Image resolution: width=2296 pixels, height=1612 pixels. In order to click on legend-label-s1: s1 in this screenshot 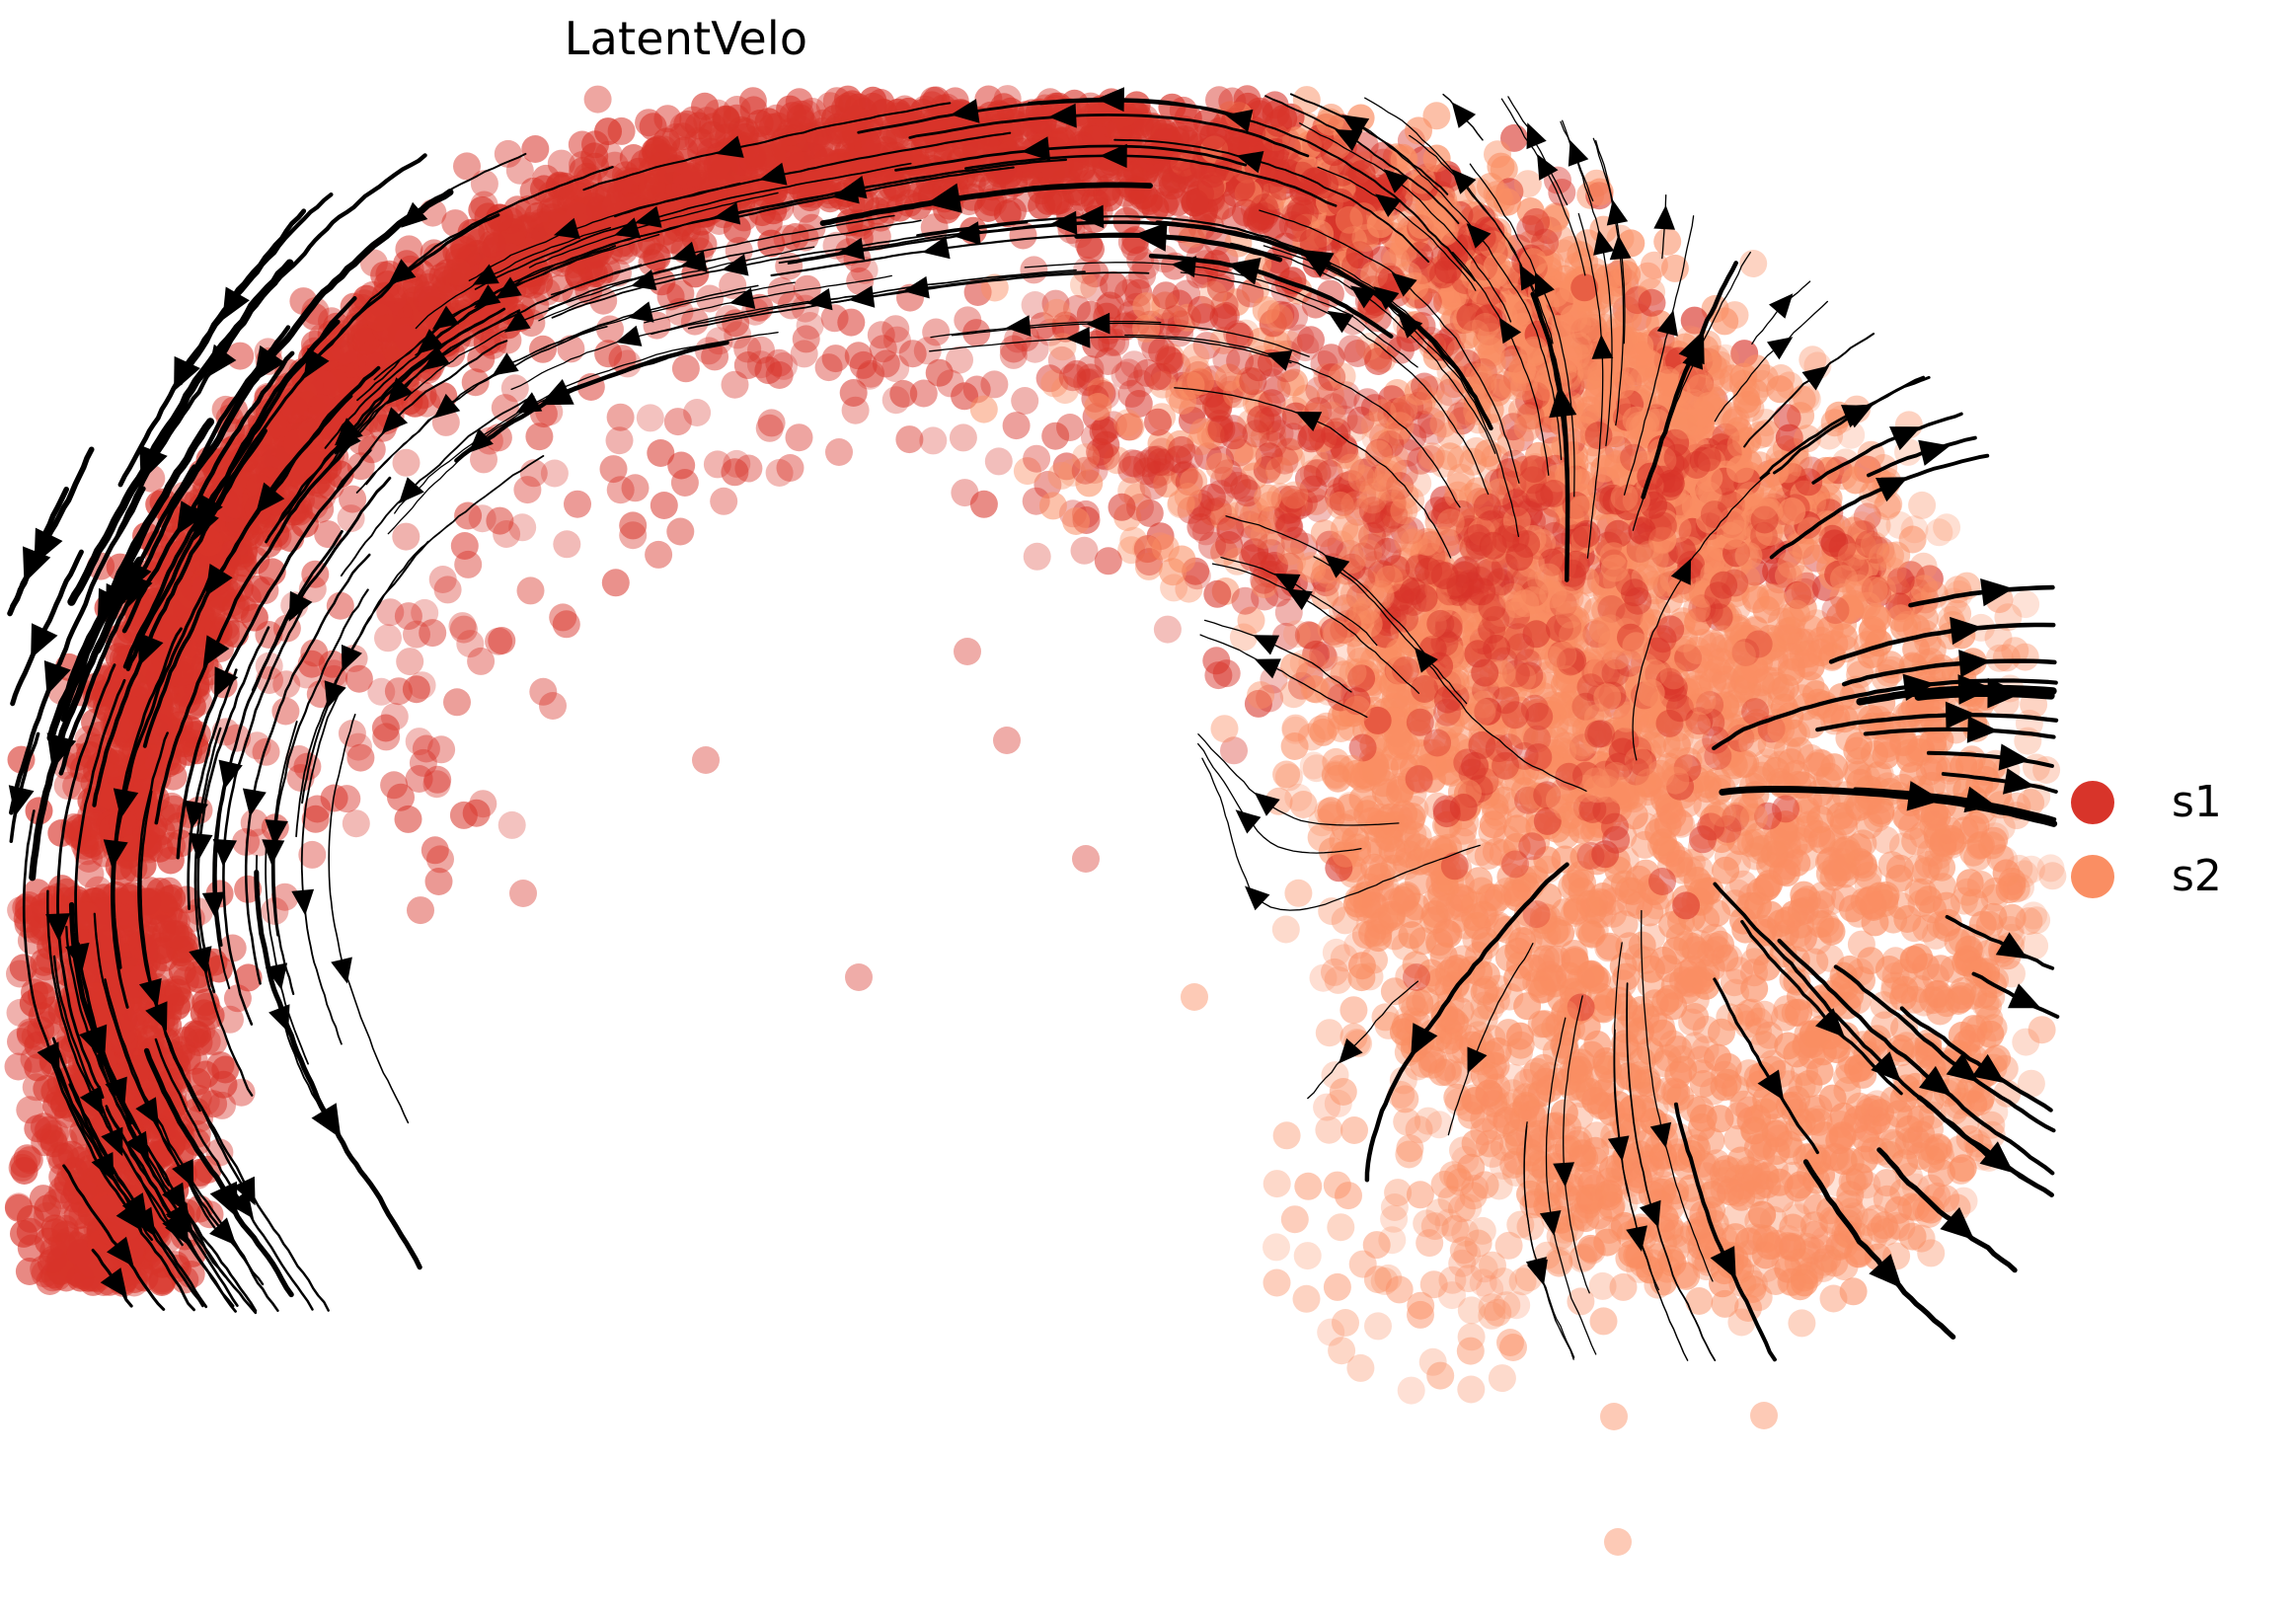, I will do `click(2197, 801)`.